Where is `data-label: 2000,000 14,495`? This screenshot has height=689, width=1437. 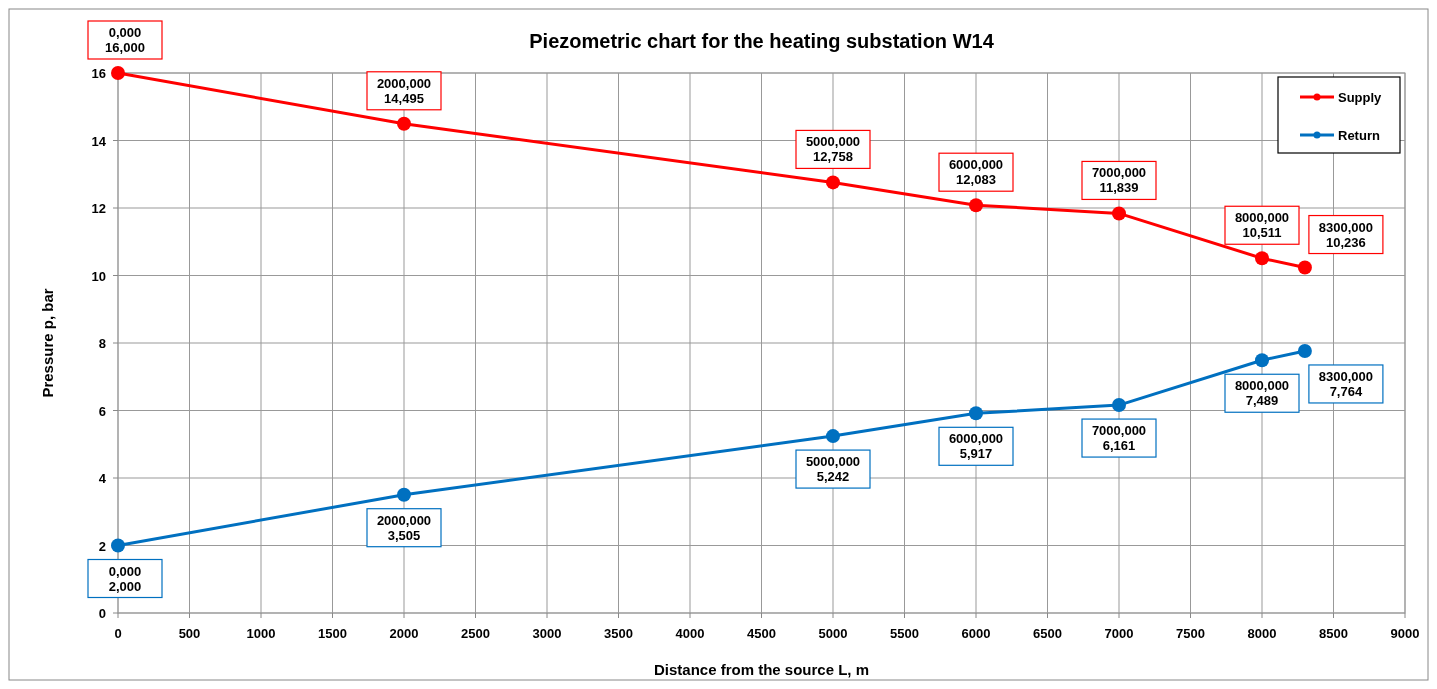 data-label: 2000,000 14,495 is located at coordinates (404, 90).